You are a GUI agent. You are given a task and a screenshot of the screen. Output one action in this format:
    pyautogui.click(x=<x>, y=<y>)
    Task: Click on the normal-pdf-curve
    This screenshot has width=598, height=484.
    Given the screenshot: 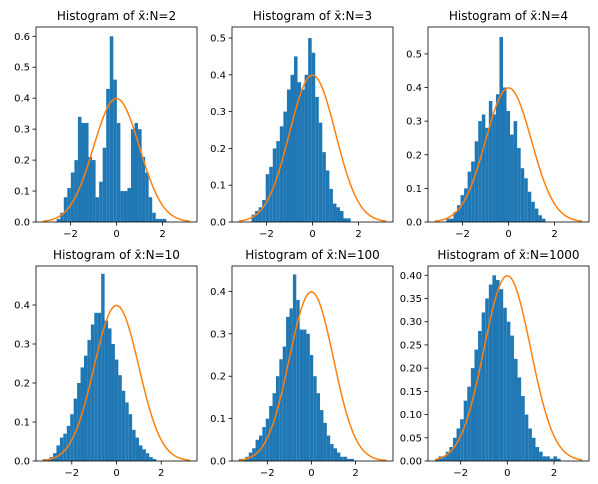 What is the action you would take?
    pyautogui.click(x=312, y=148)
    